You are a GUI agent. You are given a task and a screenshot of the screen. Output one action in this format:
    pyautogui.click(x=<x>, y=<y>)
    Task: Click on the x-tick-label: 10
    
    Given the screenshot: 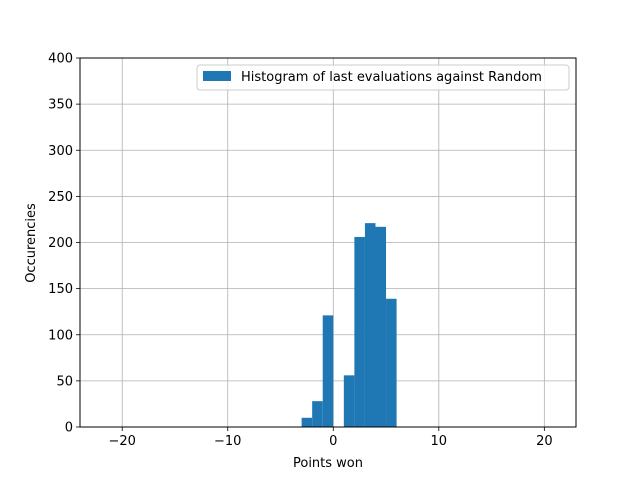 What is the action you would take?
    pyautogui.click(x=439, y=441)
    